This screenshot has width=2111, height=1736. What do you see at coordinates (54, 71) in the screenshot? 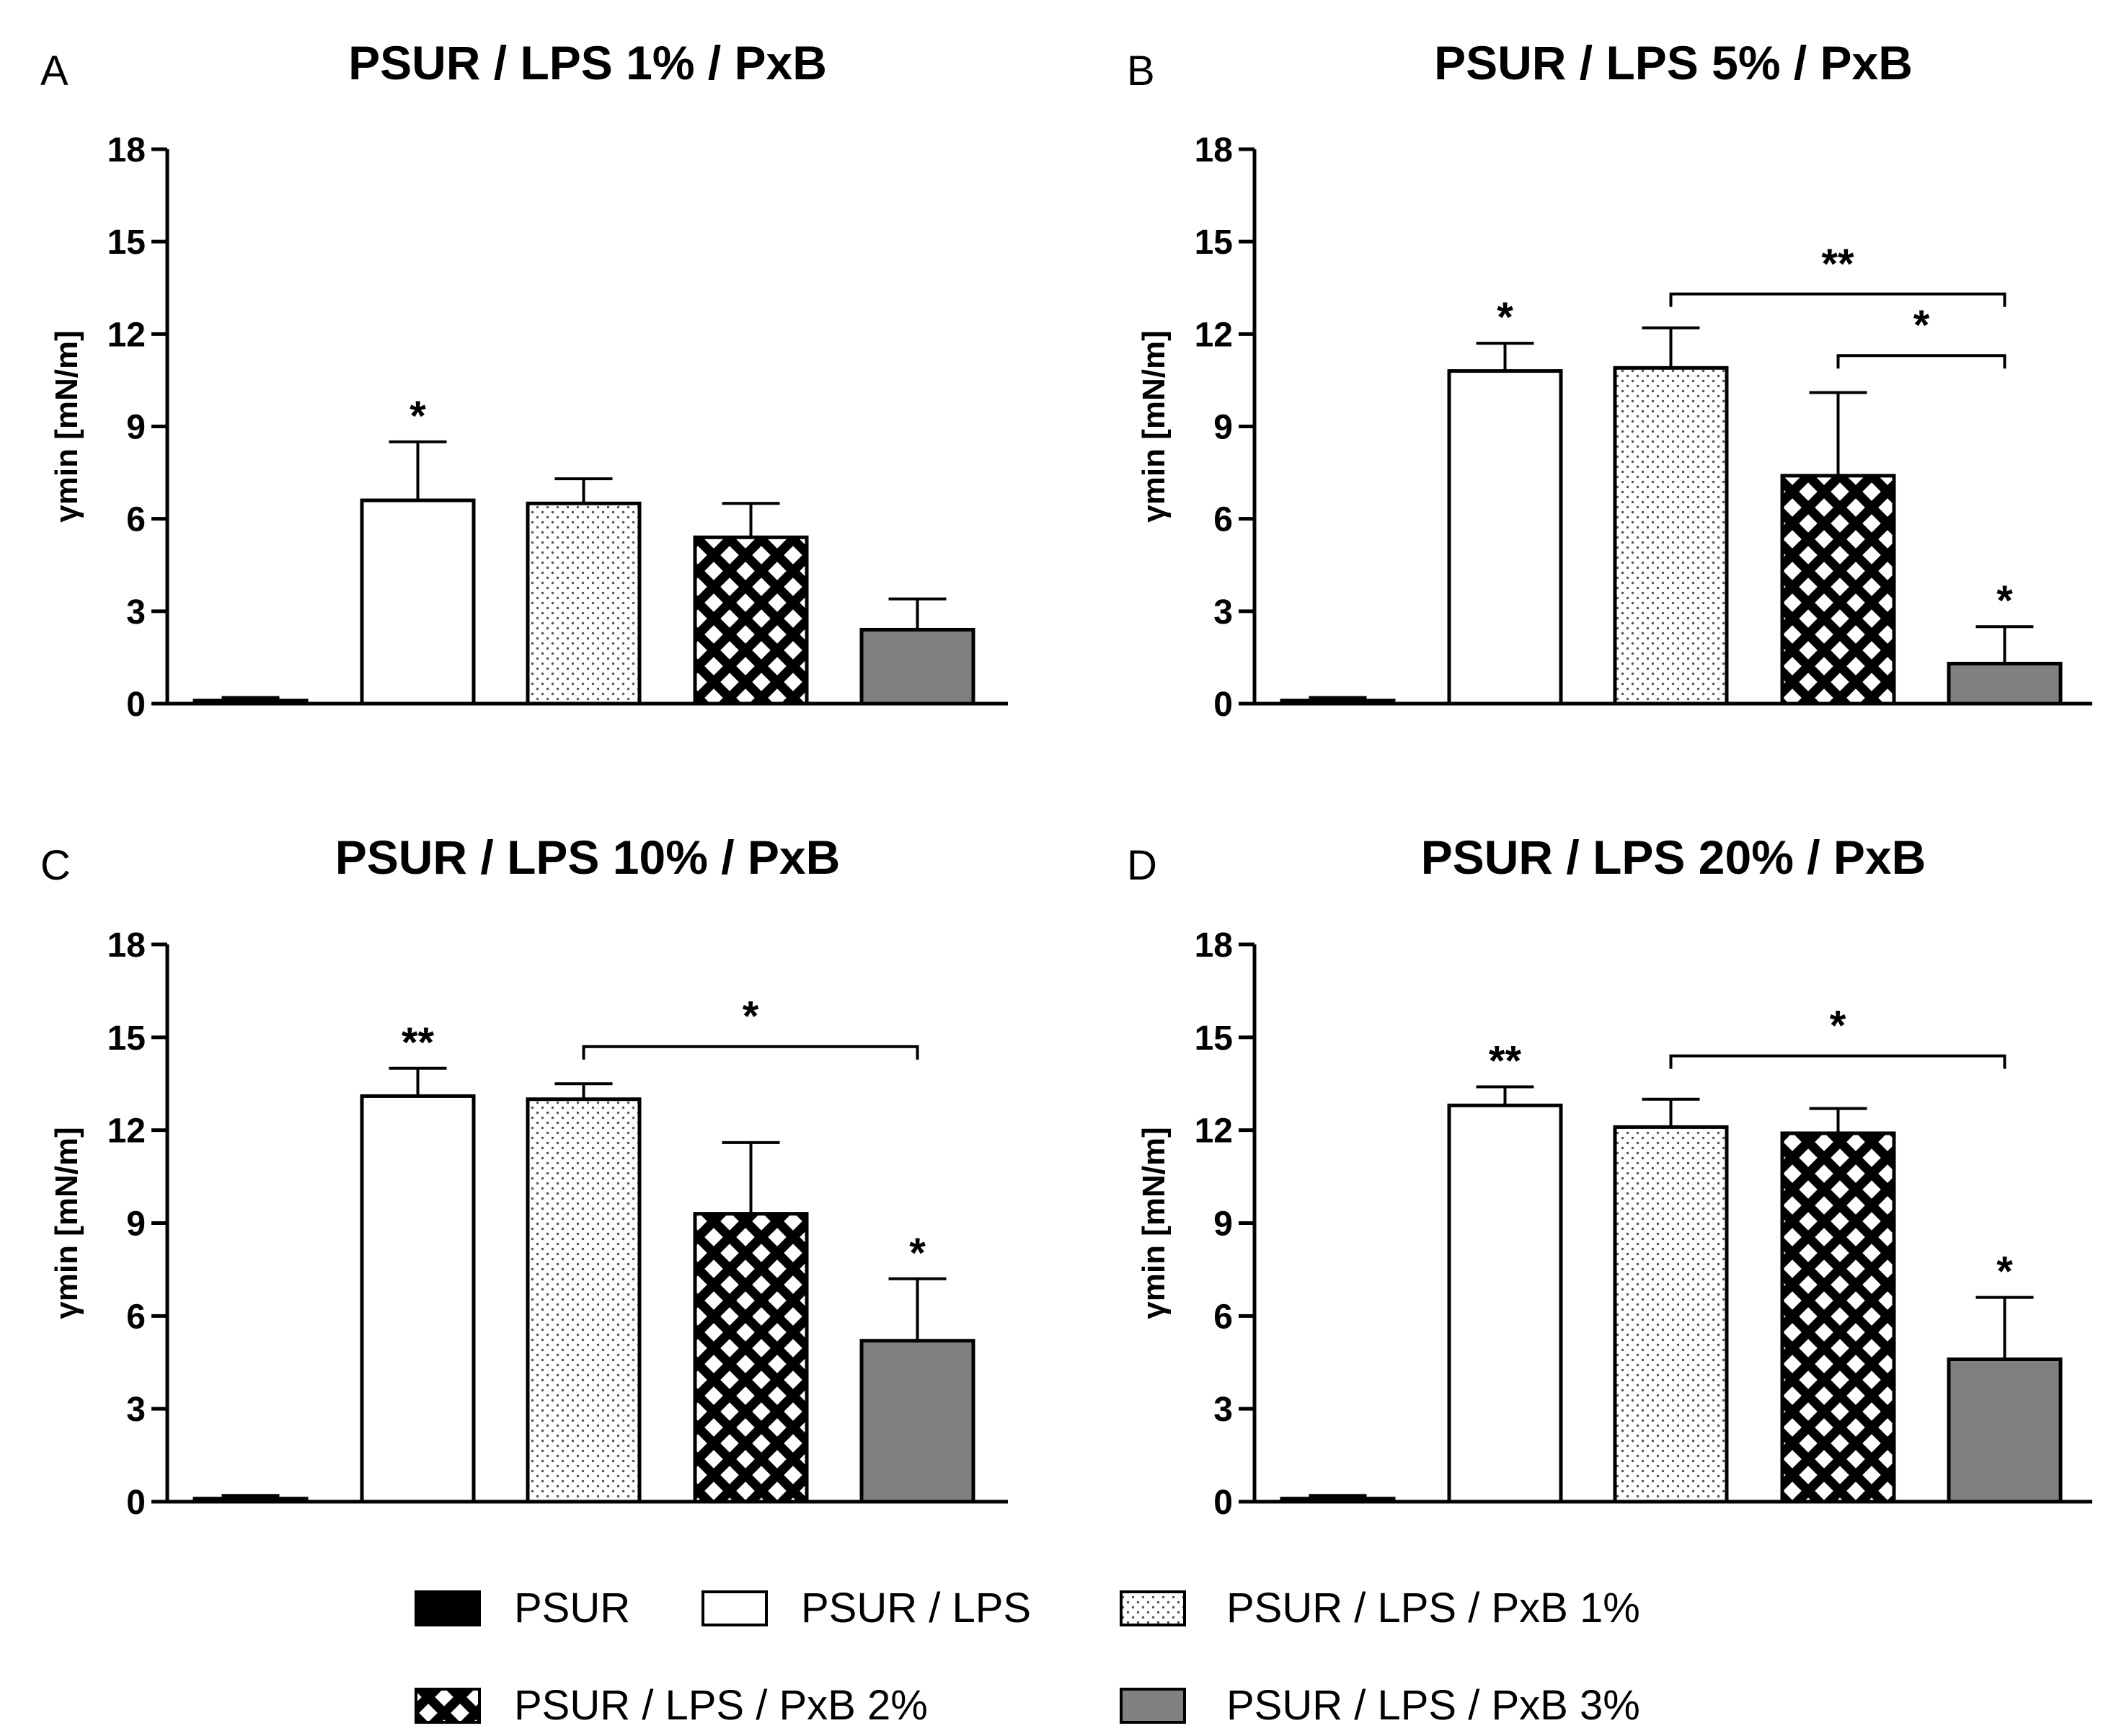
I see `panel-letter: A` at bounding box center [54, 71].